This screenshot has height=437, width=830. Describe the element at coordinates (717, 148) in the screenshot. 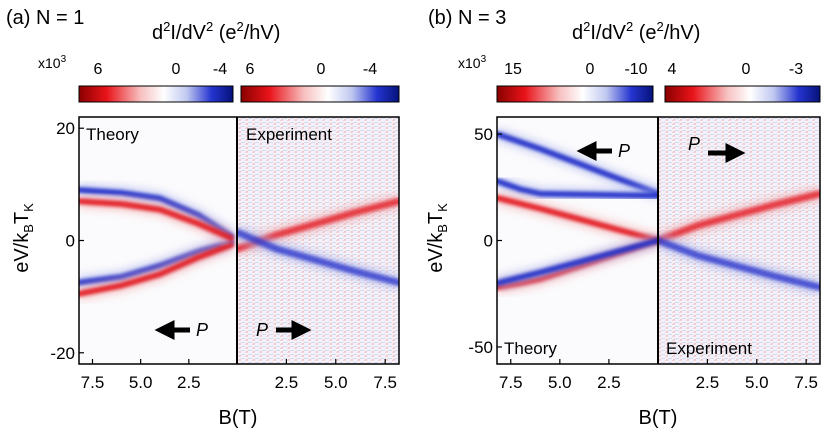

I see `panel-b-polarization-right-arrow: P` at that location.